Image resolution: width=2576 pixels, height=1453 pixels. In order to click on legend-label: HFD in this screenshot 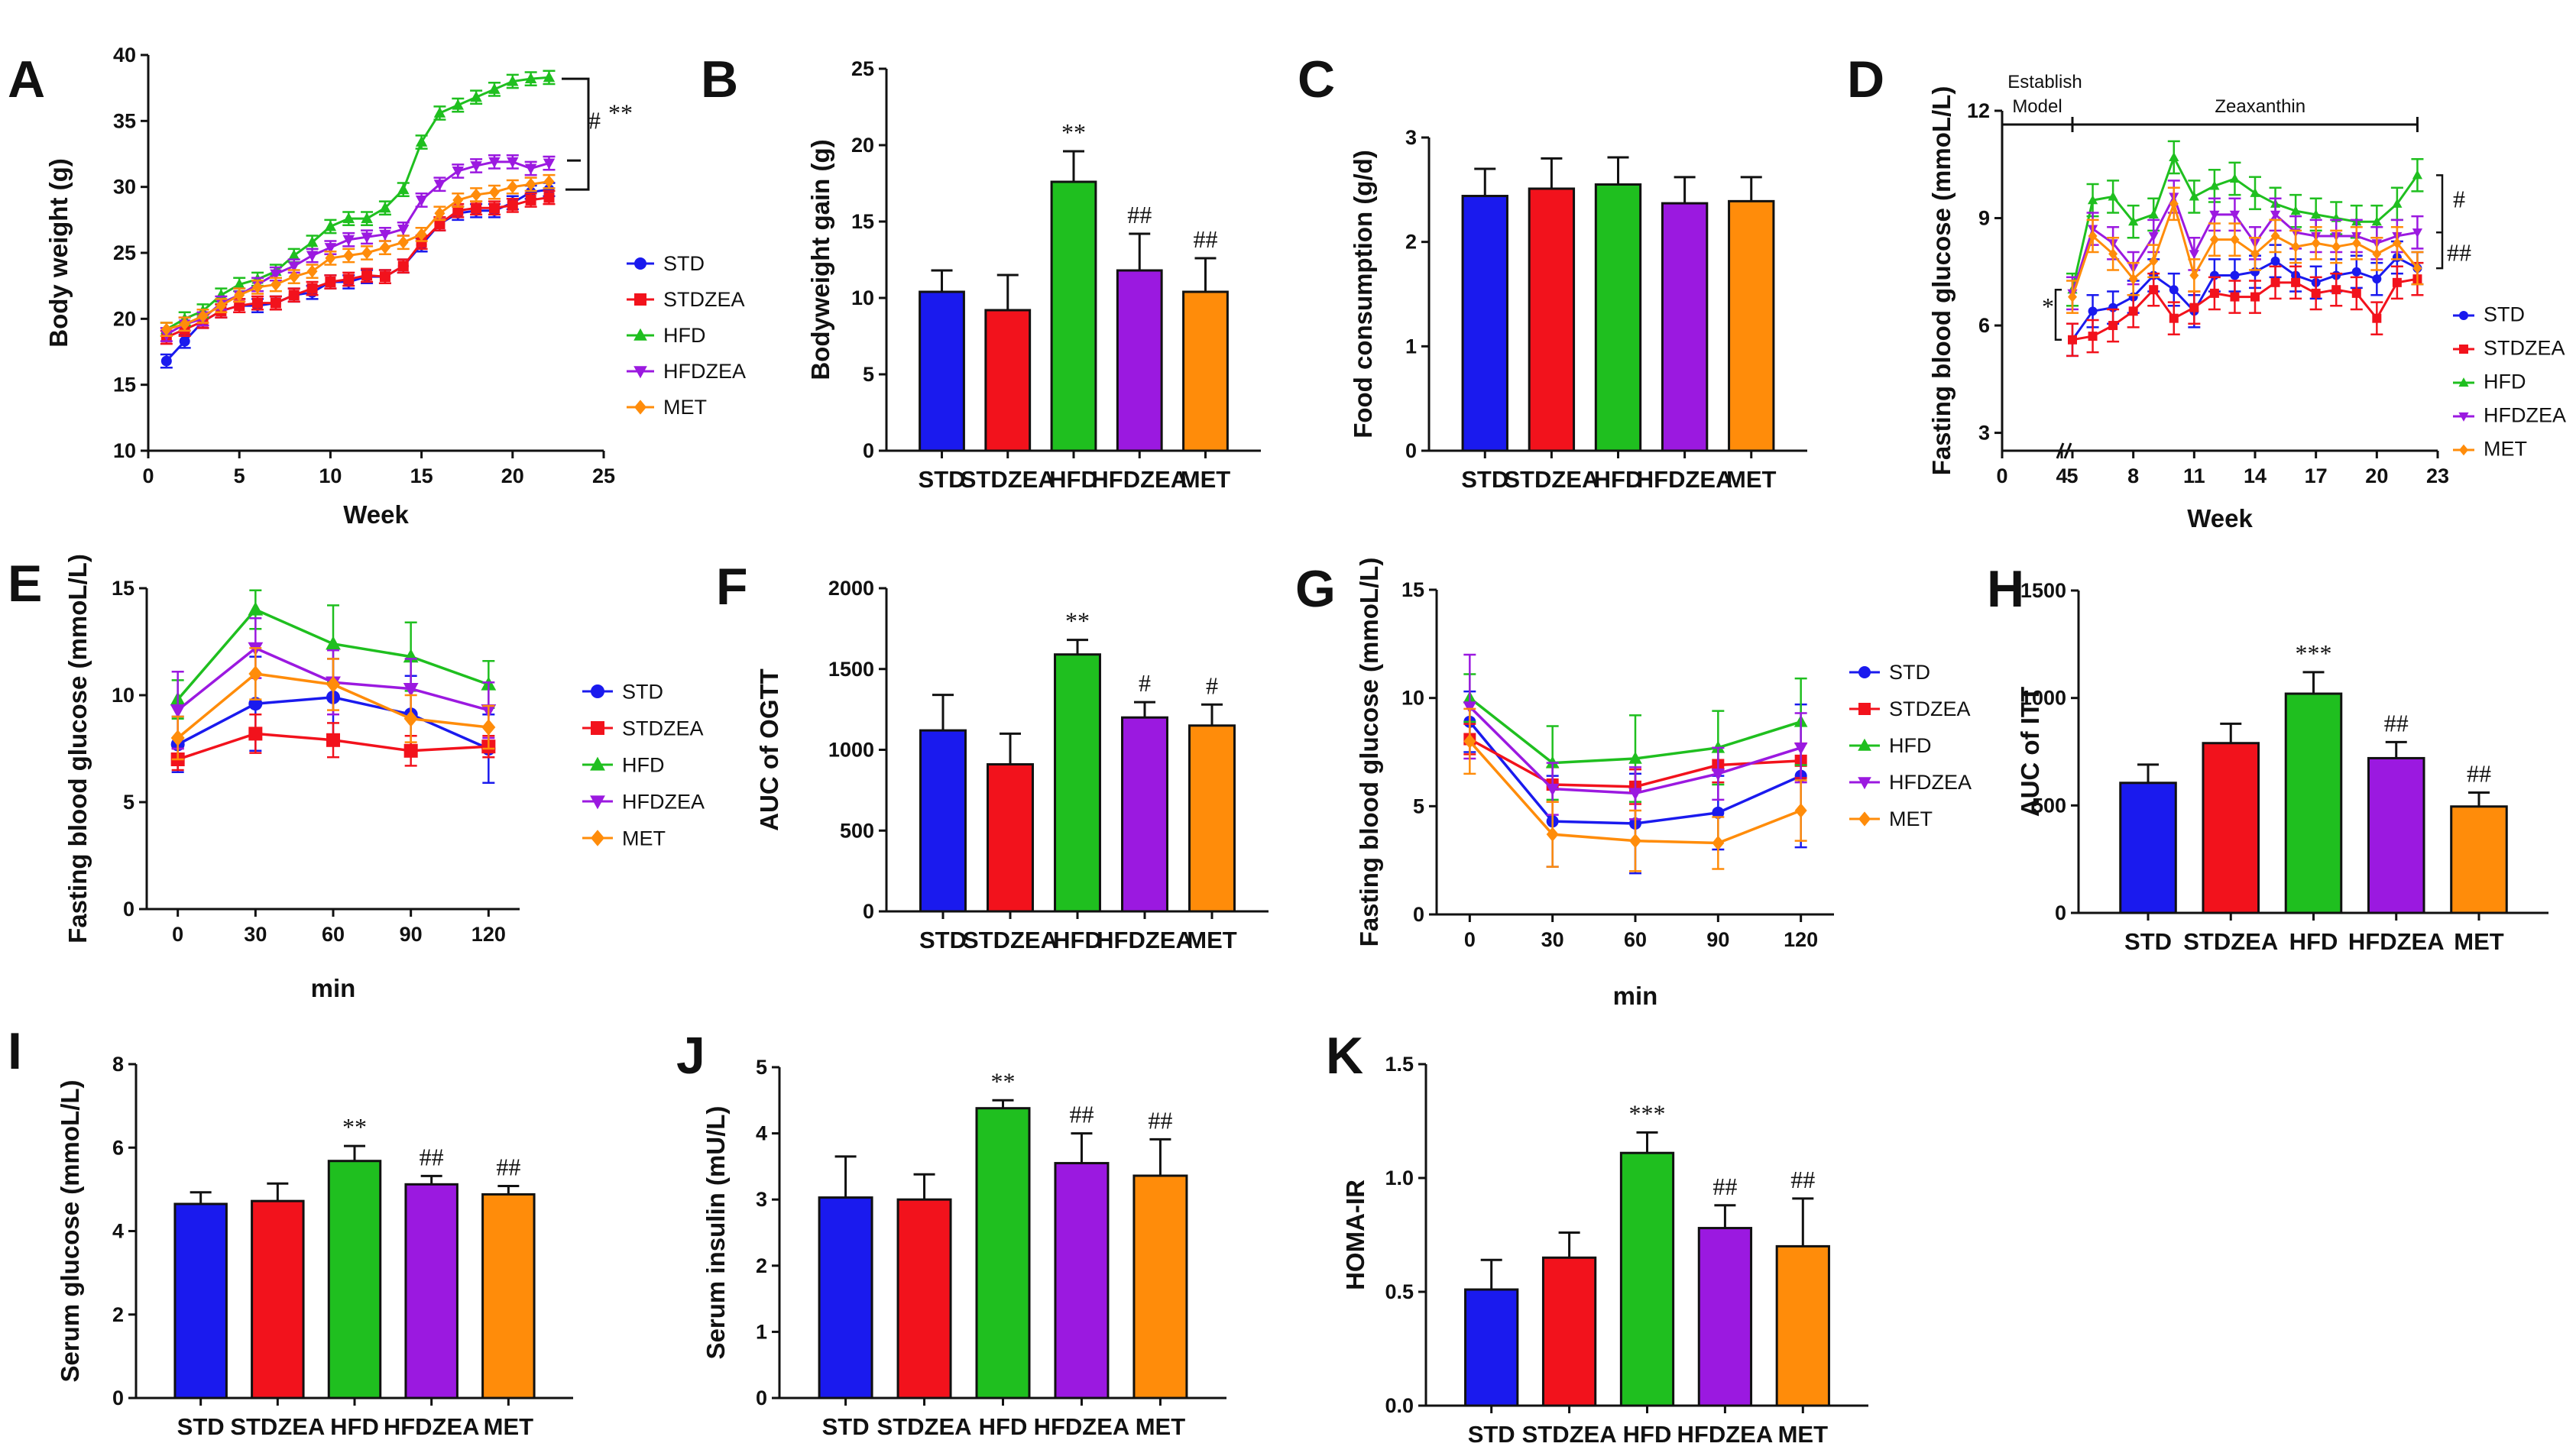, I will do `click(2505, 382)`.